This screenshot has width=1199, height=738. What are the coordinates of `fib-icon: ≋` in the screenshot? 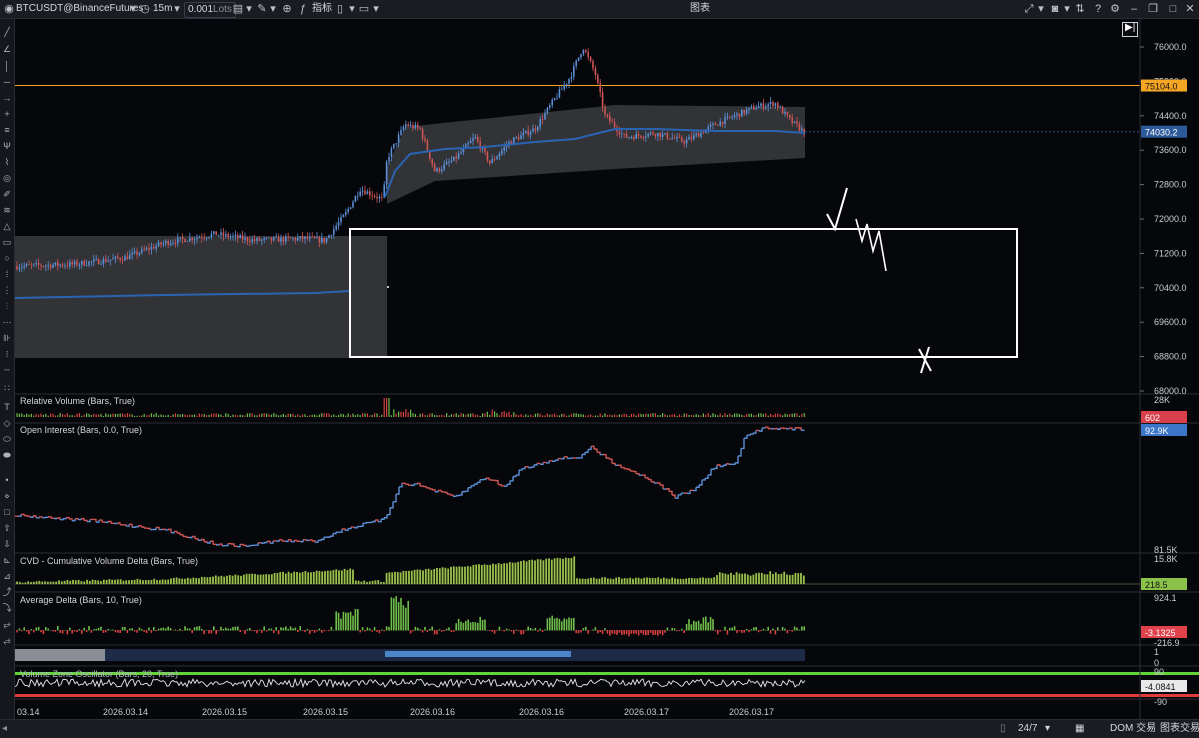 It's located at (7, 210).